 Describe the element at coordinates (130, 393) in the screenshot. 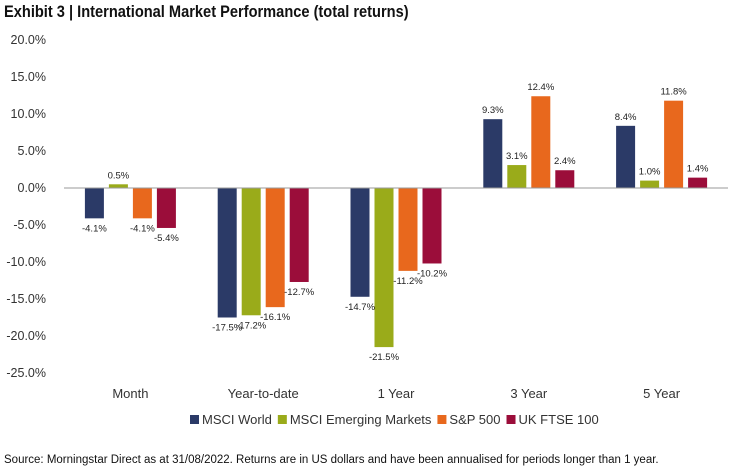

I see `x-category-label: Month` at that location.